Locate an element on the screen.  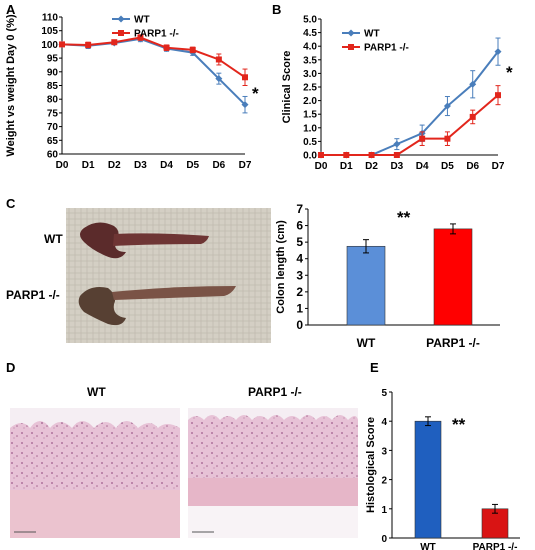
histological-score-chart: 0 1 2 3 4 5 Histological Score WT PARP1 -/- ** is located at coordinates (442, 469).